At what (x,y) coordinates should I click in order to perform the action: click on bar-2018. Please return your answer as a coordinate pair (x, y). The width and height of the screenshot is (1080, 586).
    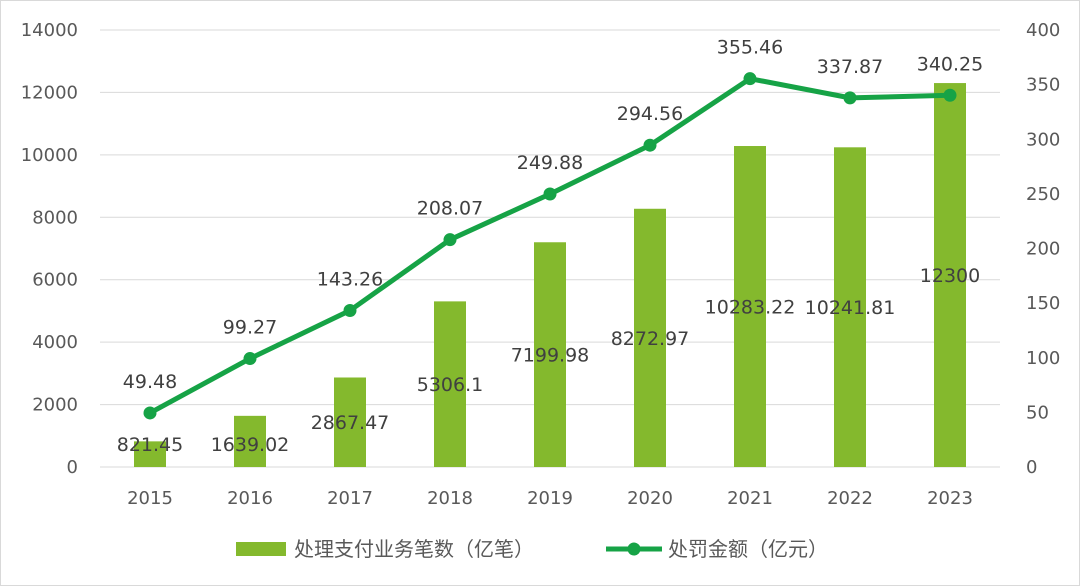
    Looking at the image, I should click on (450, 384).